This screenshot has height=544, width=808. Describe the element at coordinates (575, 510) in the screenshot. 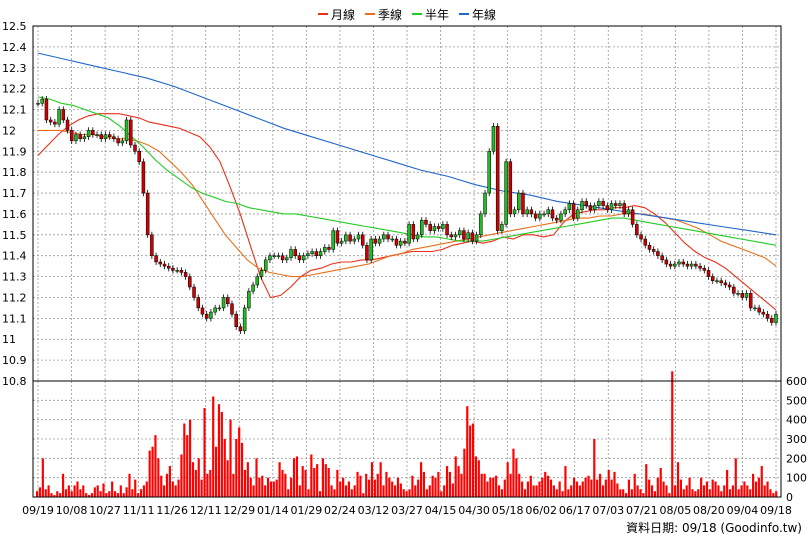

I see `x-tick-label: 06/17` at that location.